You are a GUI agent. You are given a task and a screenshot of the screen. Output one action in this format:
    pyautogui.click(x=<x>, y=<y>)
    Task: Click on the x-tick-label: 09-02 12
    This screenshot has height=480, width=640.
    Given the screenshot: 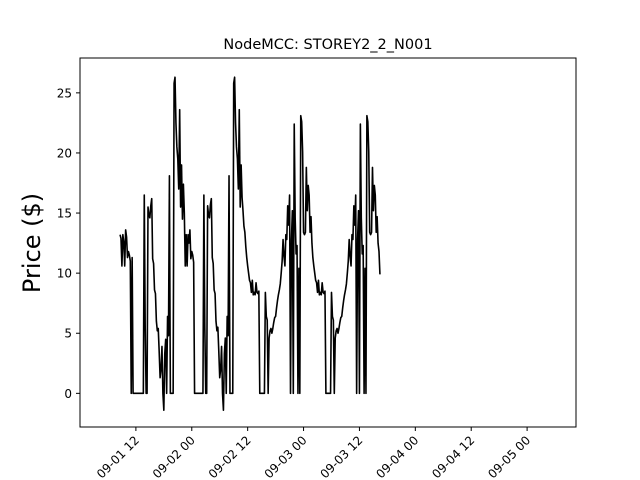 What is the action you would take?
    pyautogui.click(x=230, y=456)
    